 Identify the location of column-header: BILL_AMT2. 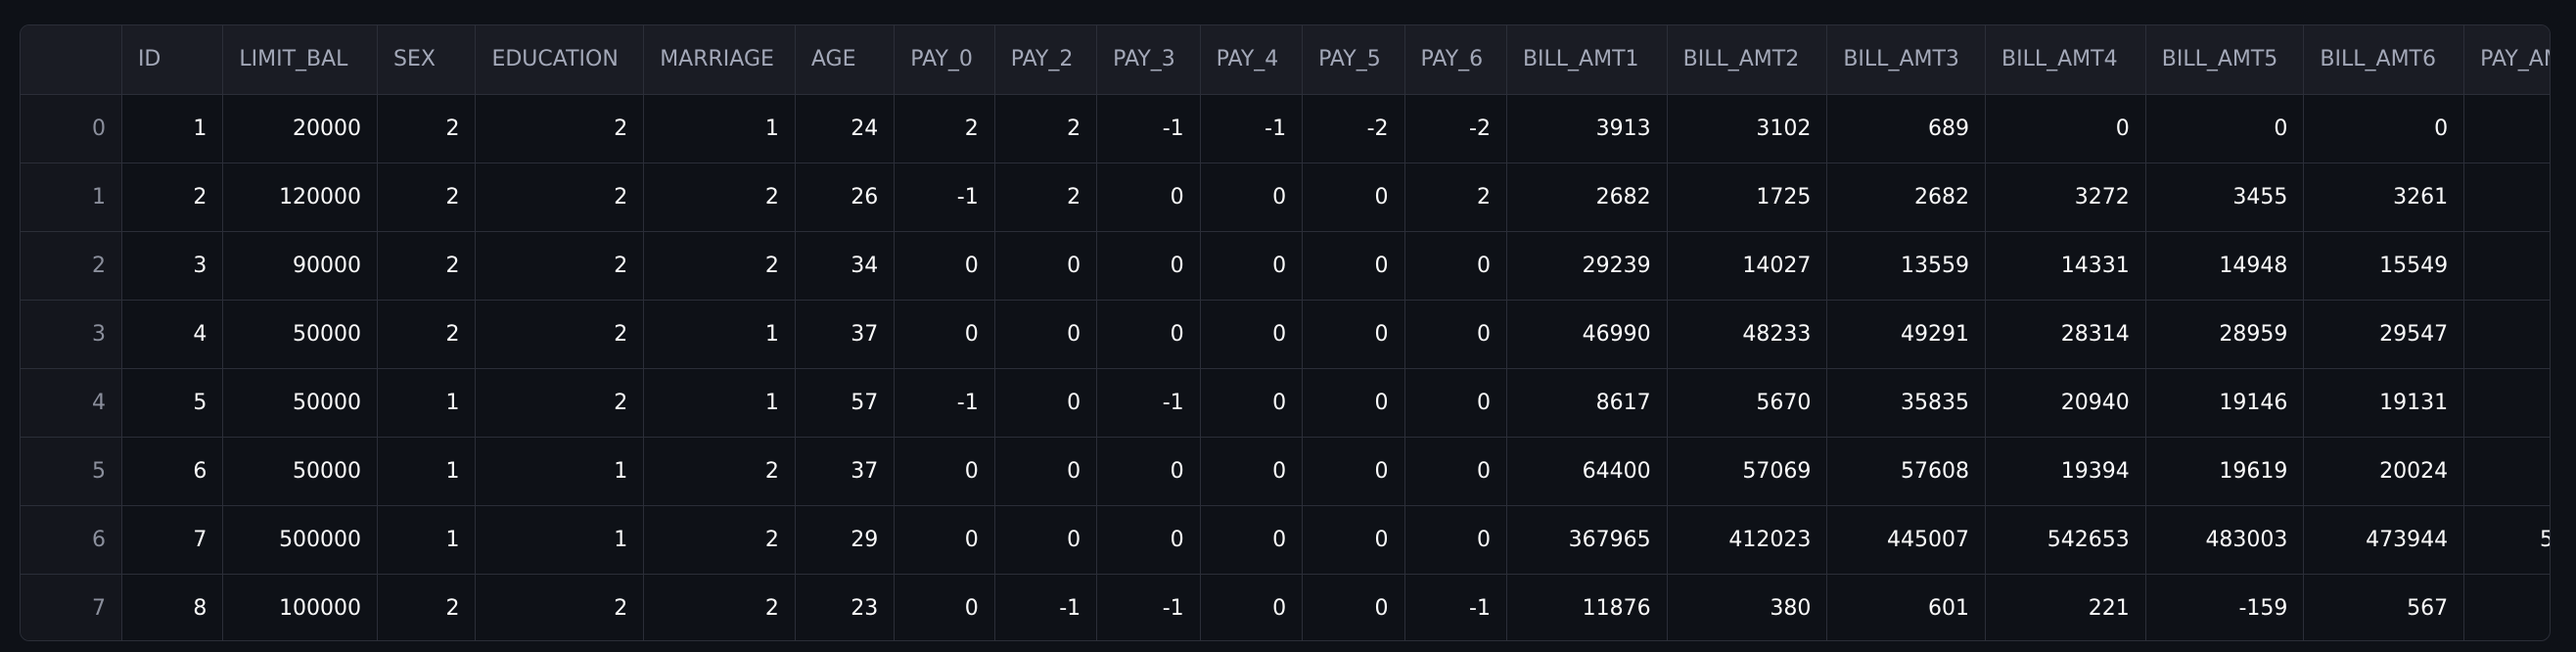
(1747, 60).